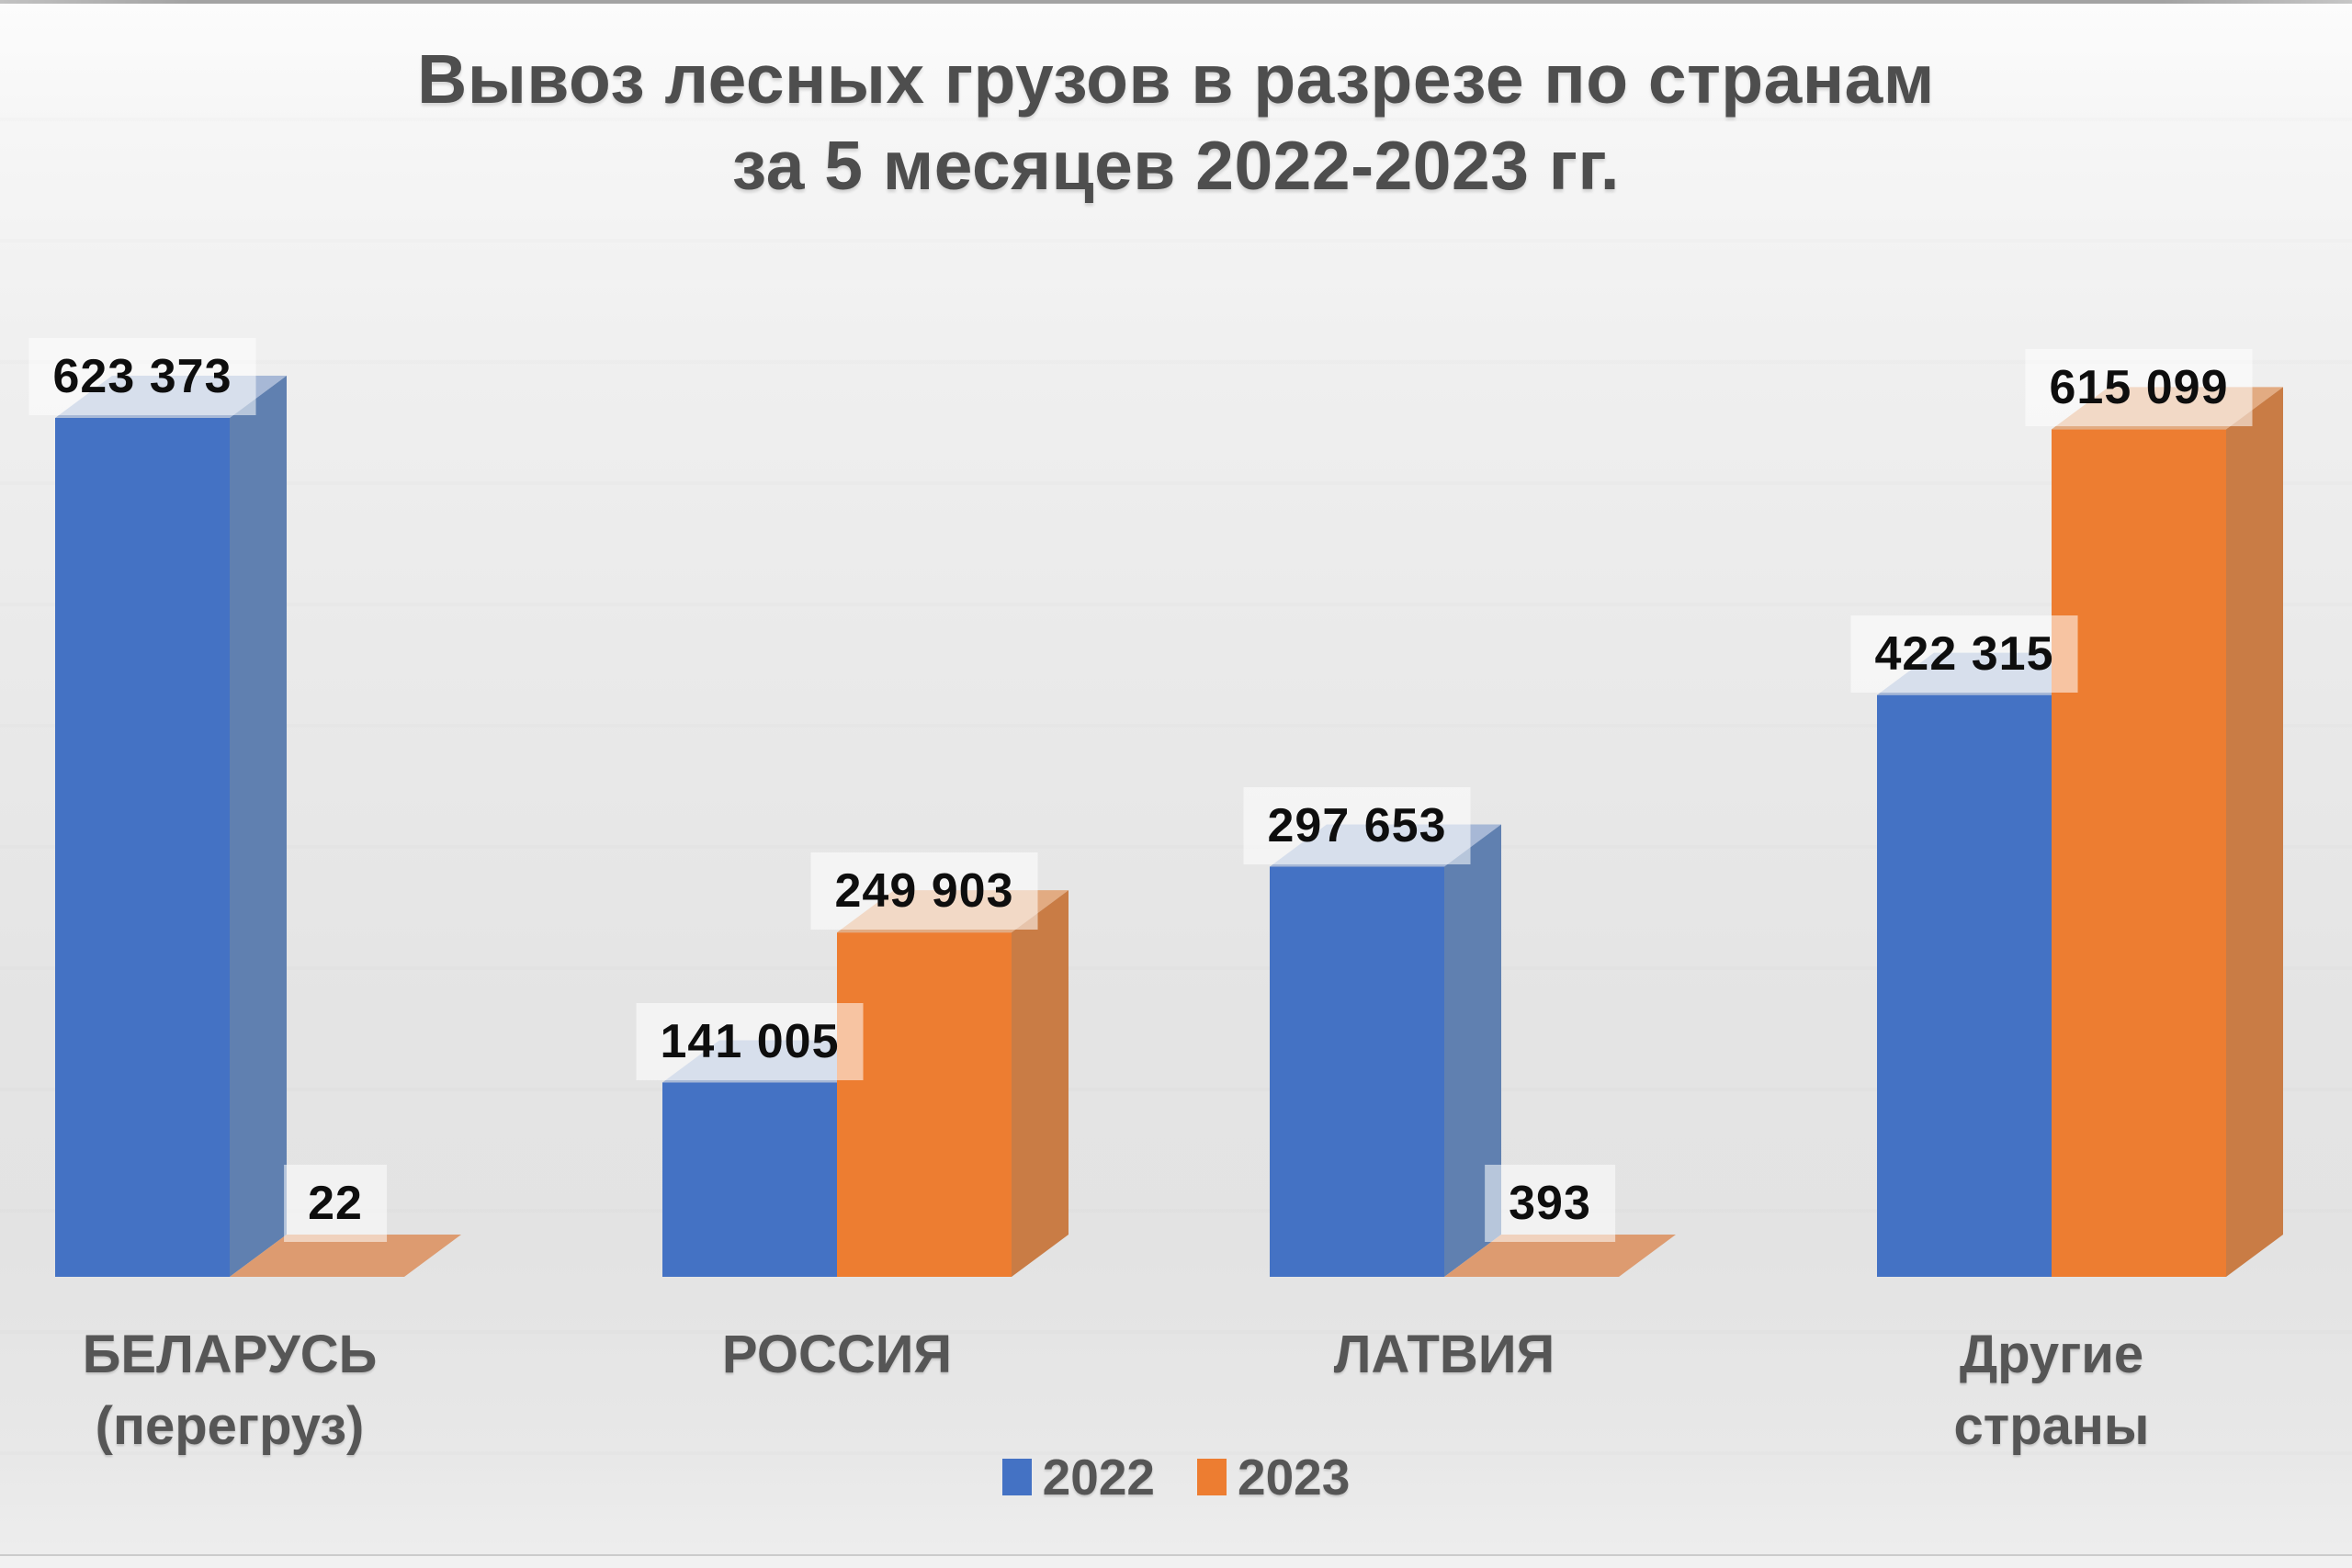 The width and height of the screenshot is (2352, 1568). I want to click on top-window-edge, so click(1176, 2).